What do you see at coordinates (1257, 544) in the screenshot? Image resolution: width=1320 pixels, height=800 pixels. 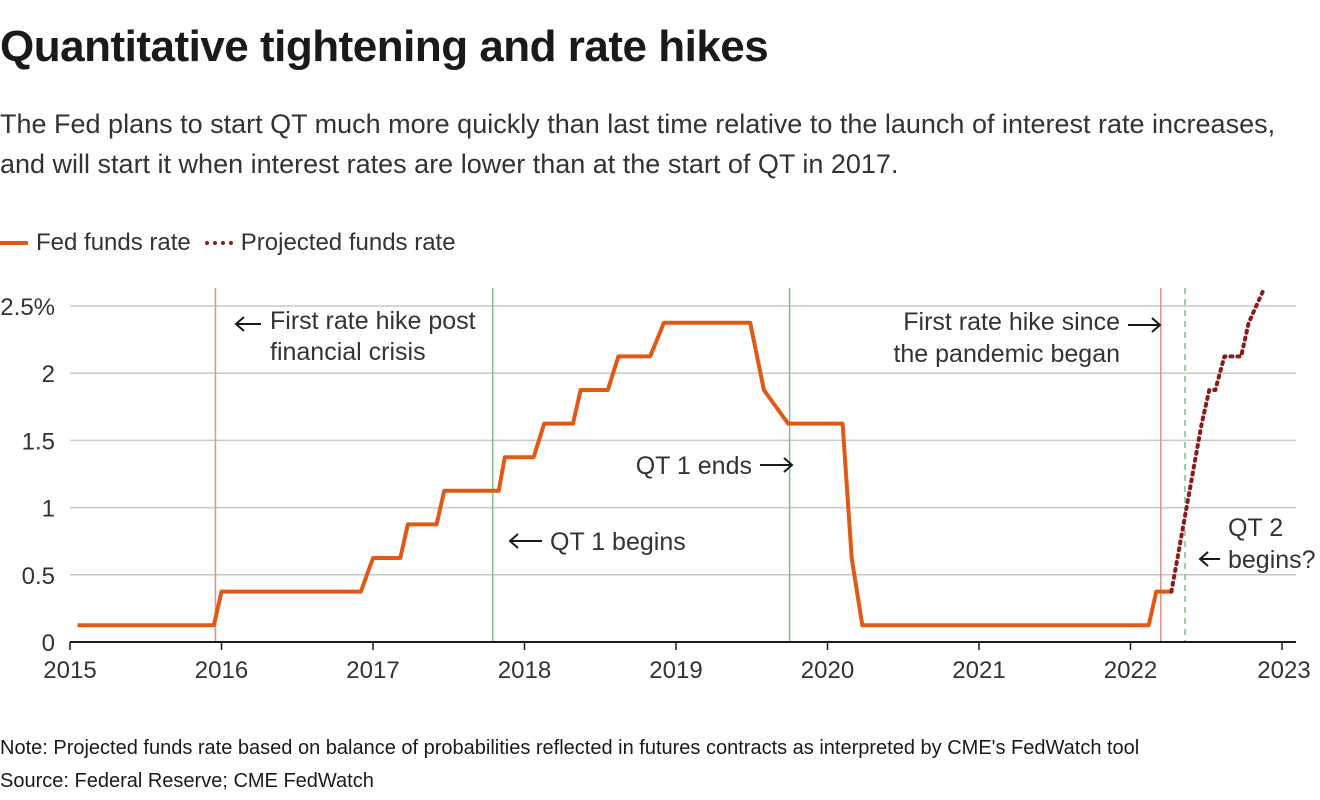 I see `annotation: QT 2 begins?` at bounding box center [1257, 544].